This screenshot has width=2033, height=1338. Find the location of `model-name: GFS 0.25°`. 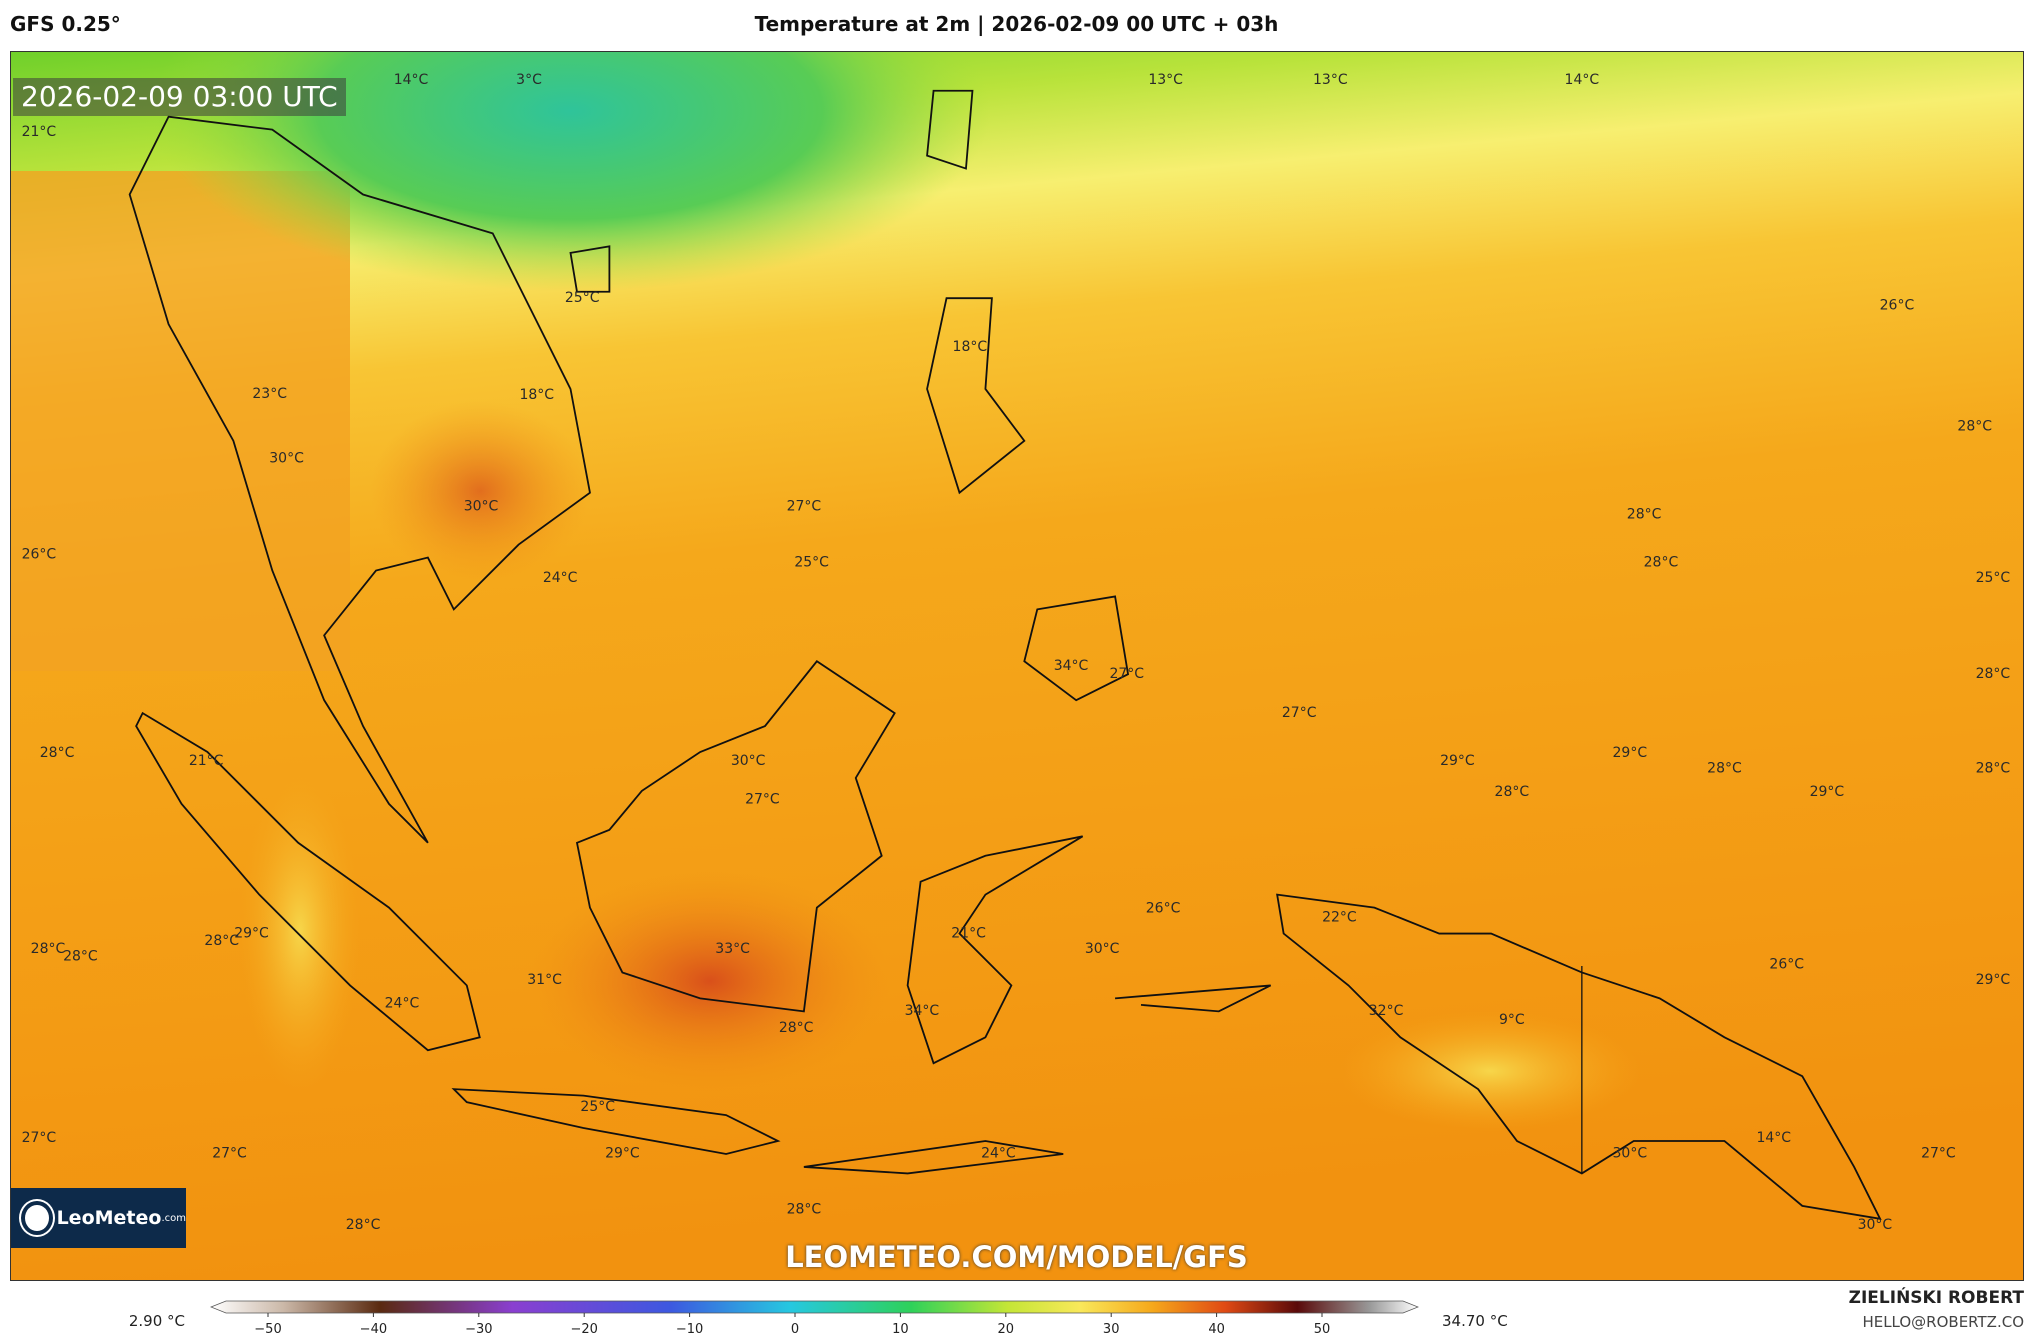

model-name: GFS 0.25° is located at coordinates (65, 24).